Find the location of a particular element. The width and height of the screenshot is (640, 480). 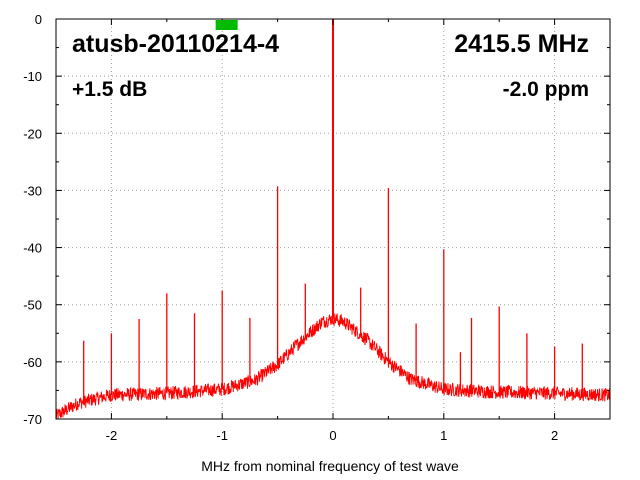

x-axis-label: MHz from nominal frequency of test wave is located at coordinates (330, 466).